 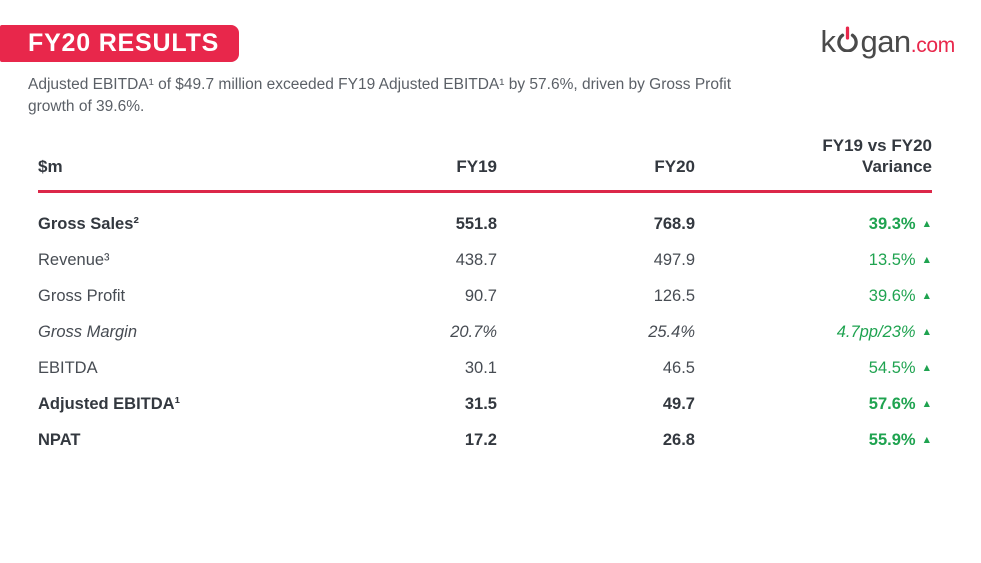 I want to click on variance-value: 13.5% ▲, so click(x=900, y=259).